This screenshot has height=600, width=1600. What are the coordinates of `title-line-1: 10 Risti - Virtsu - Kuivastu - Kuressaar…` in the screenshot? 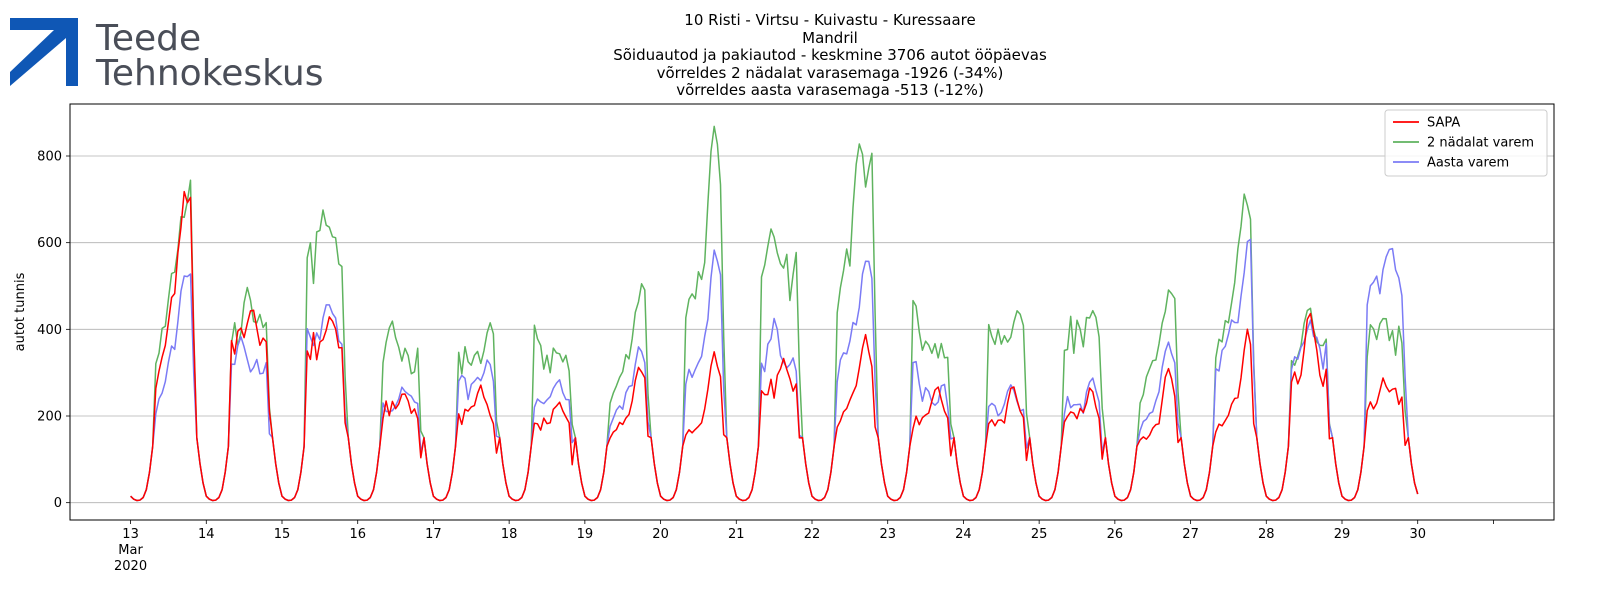 It's located at (830, 20).